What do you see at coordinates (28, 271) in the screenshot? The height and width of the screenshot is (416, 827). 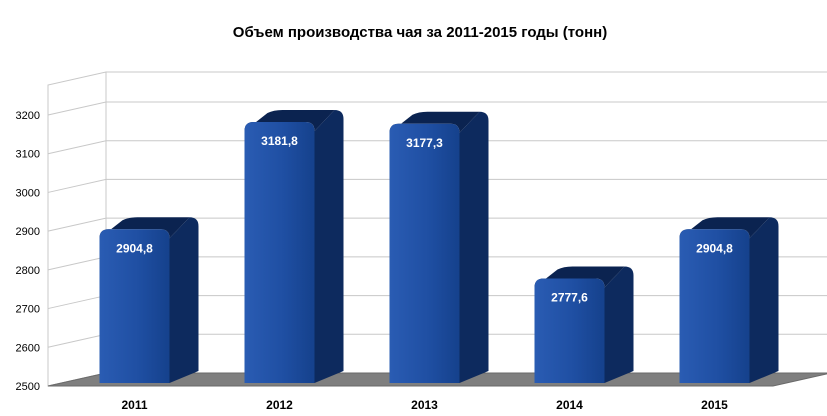 I see `y-tick-label: 2800` at bounding box center [28, 271].